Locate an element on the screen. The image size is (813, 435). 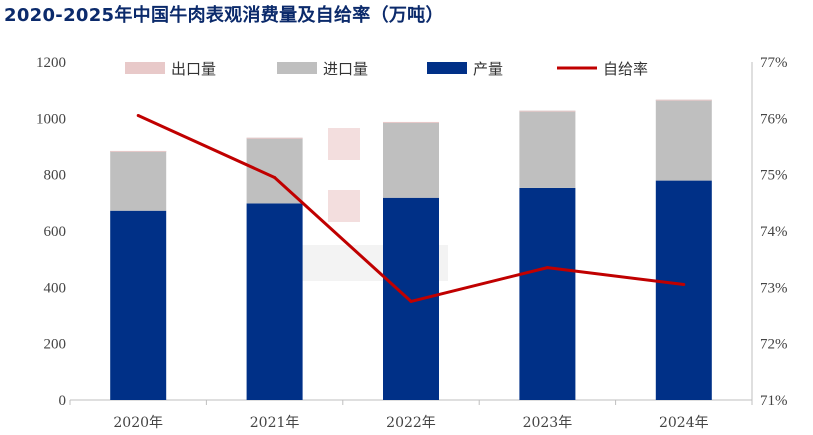
y-right-tick-label: 73% is located at coordinates (774, 288).